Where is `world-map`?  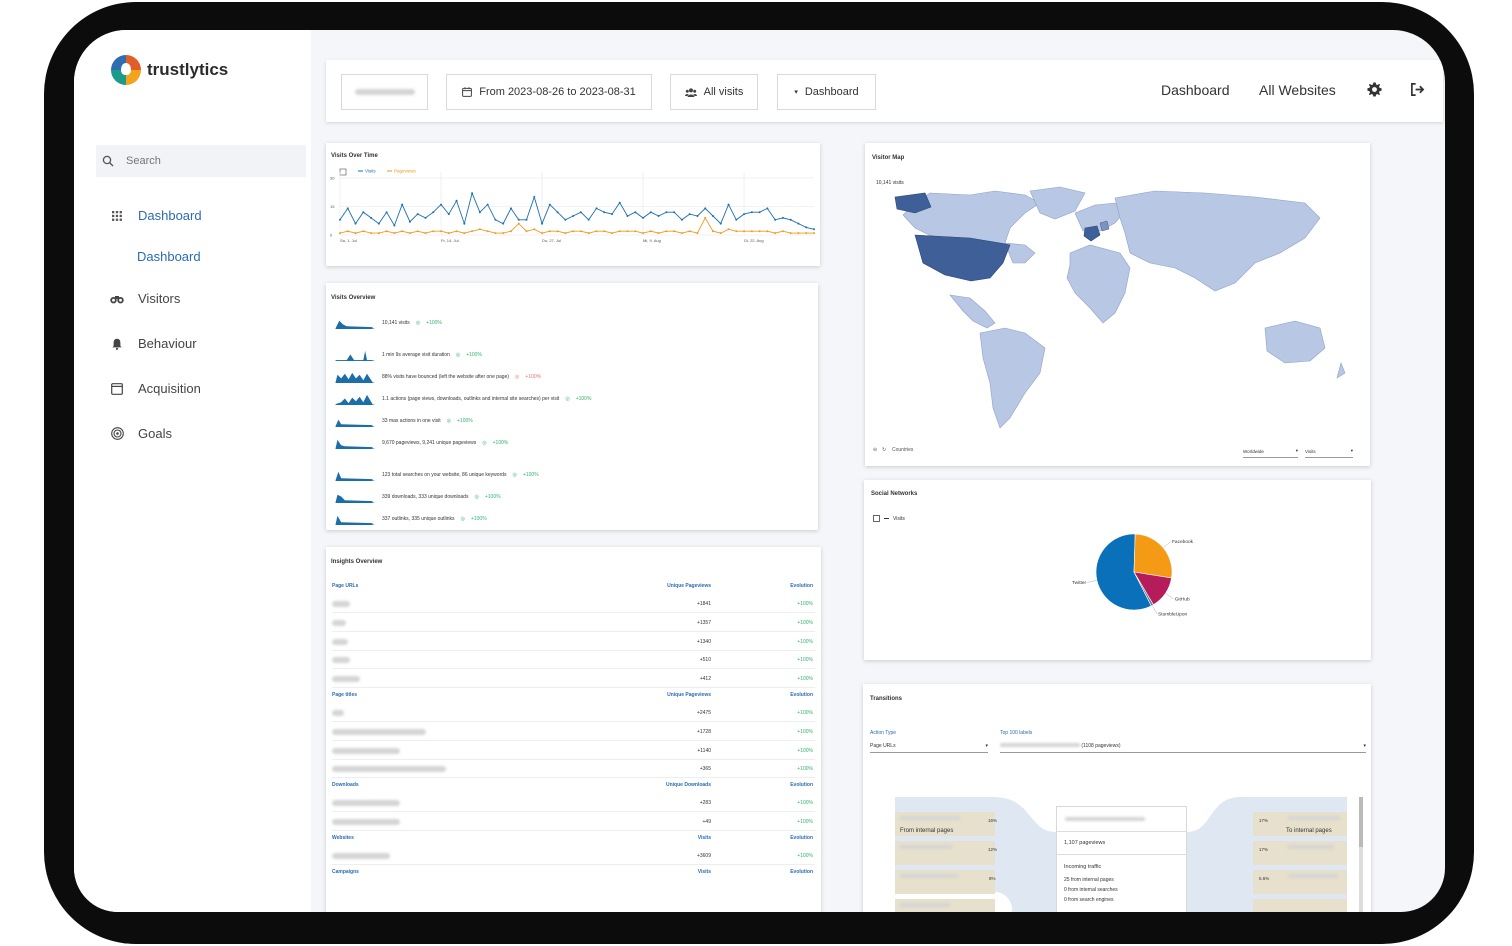
world-map is located at coordinates (1120, 308).